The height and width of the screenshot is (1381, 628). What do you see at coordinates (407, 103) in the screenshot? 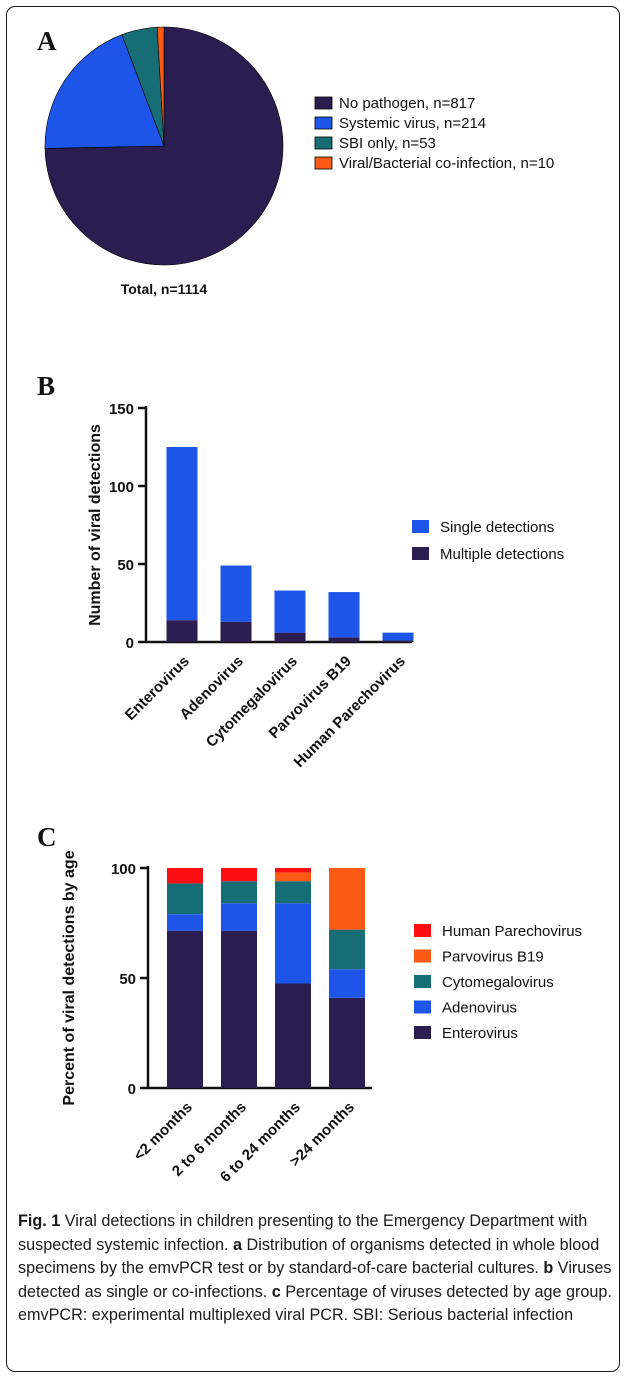
I see `legend-label: No pathogen, n=817` at bounding box center [407, 103].